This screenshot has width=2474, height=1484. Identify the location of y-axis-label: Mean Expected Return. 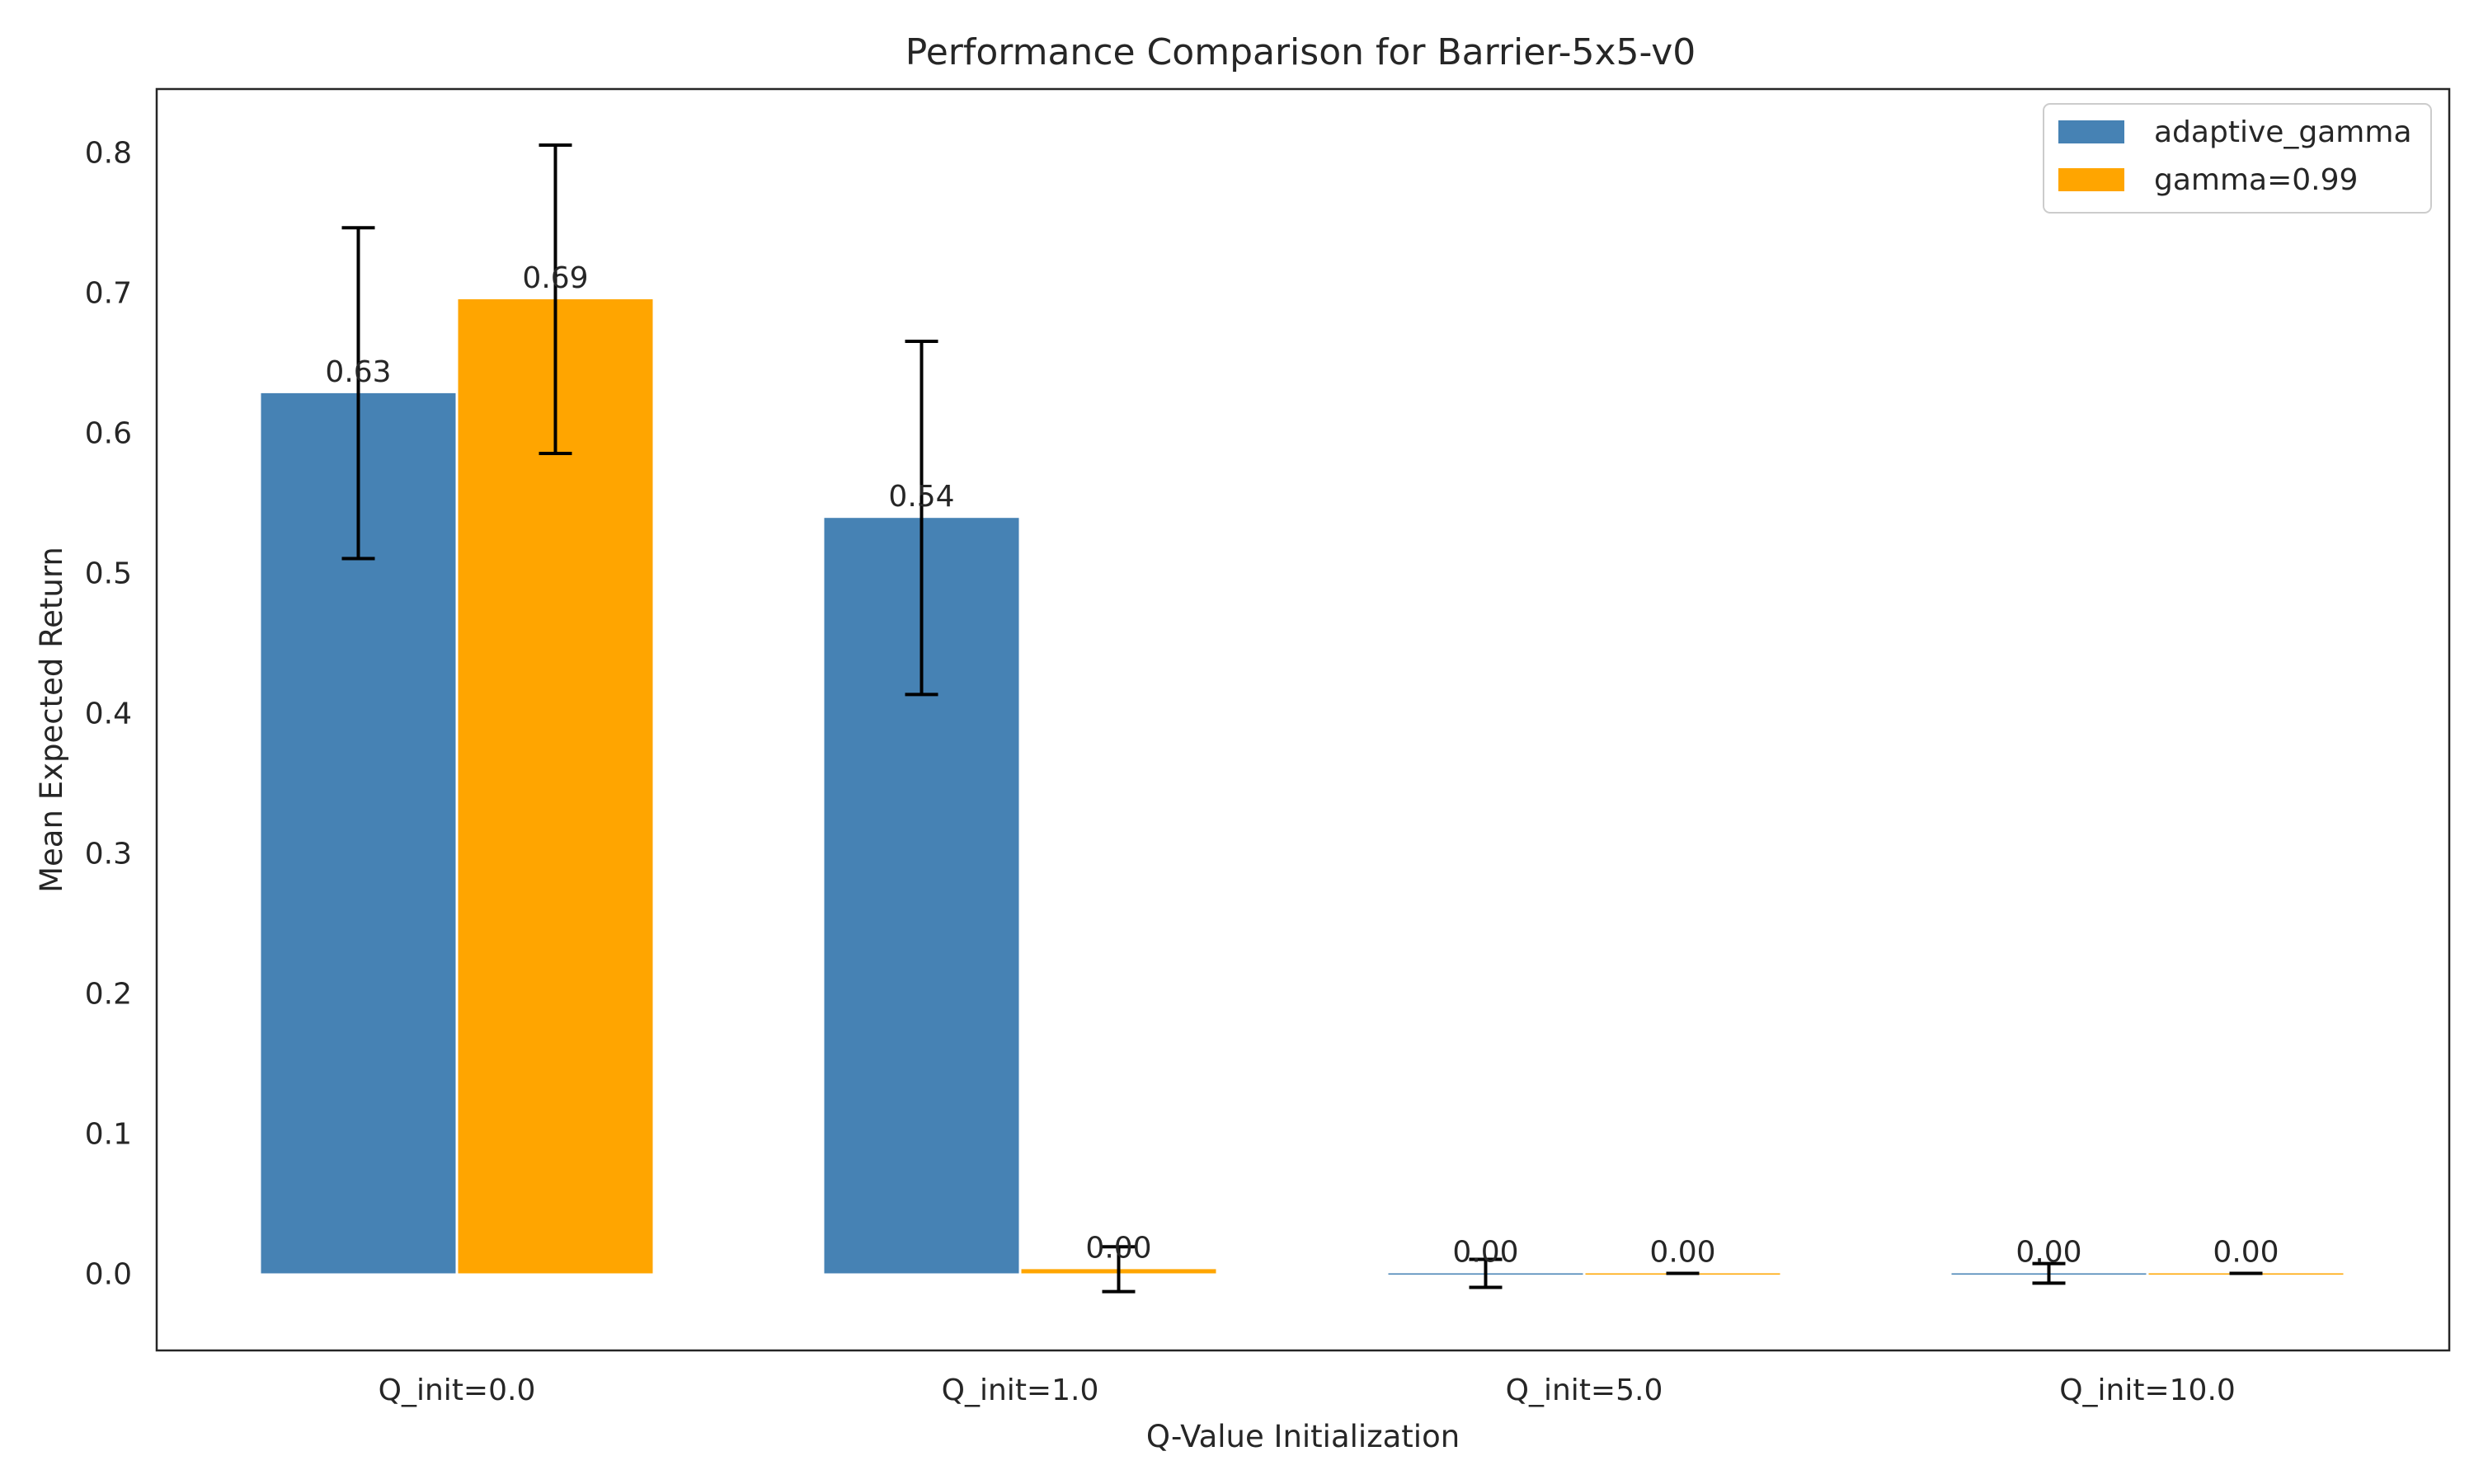
(51, 720).